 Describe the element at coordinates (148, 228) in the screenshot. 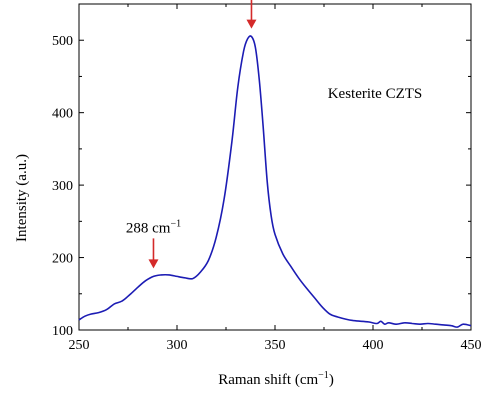

I see `annotation-peak-value: 288 cm` at that location.